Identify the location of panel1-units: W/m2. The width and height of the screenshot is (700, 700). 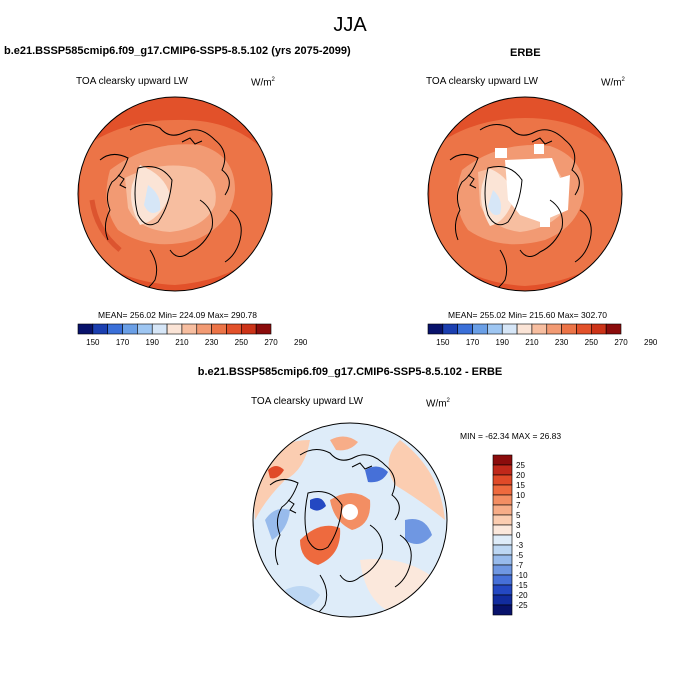
(263, 83).